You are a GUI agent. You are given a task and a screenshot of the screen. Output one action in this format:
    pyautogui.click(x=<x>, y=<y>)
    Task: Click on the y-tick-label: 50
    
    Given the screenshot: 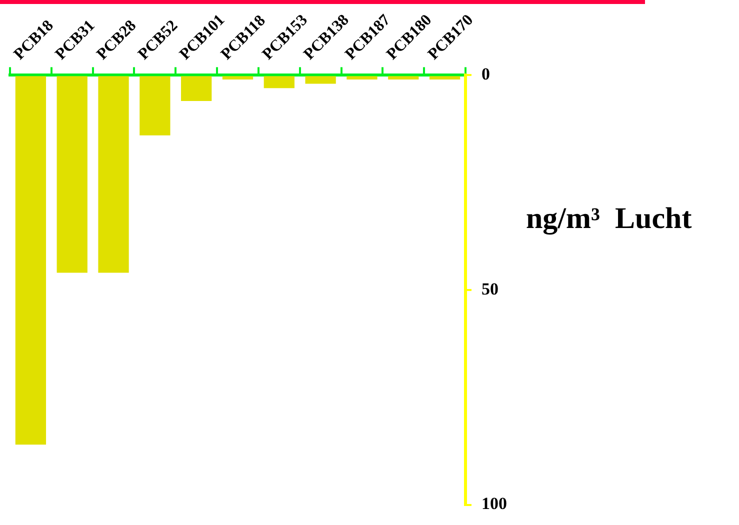 What is the action you would take?
    pyautogui.click(x=490, y=288)
    